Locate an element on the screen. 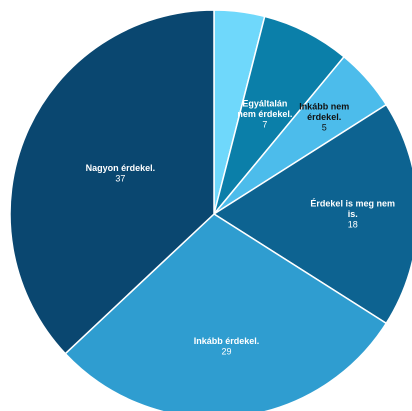  slice-label-3: Érdekel is meg nem is. 18 is located at coordinates (352, 214).